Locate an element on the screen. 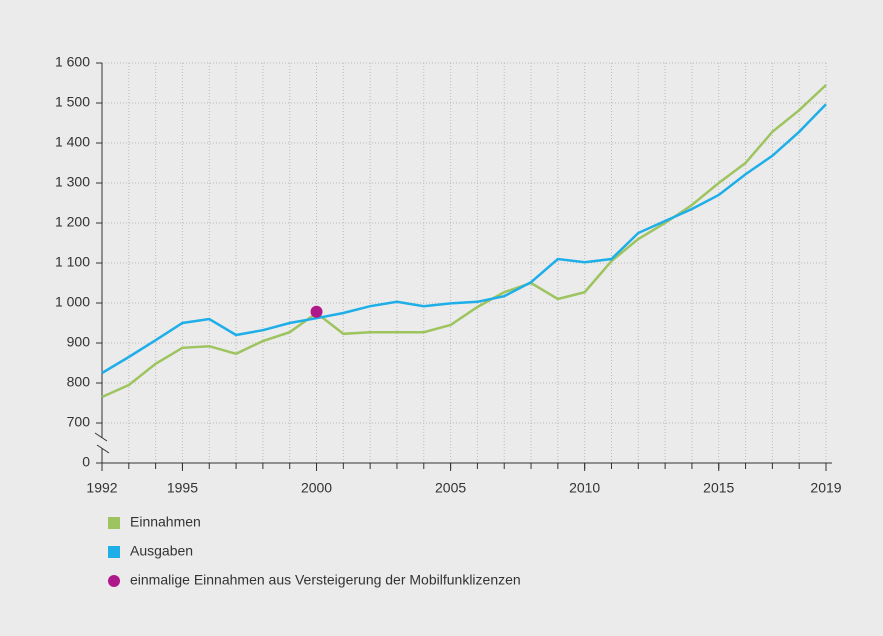  x-tick-label: 1995 is located at coordinates (182, 488).